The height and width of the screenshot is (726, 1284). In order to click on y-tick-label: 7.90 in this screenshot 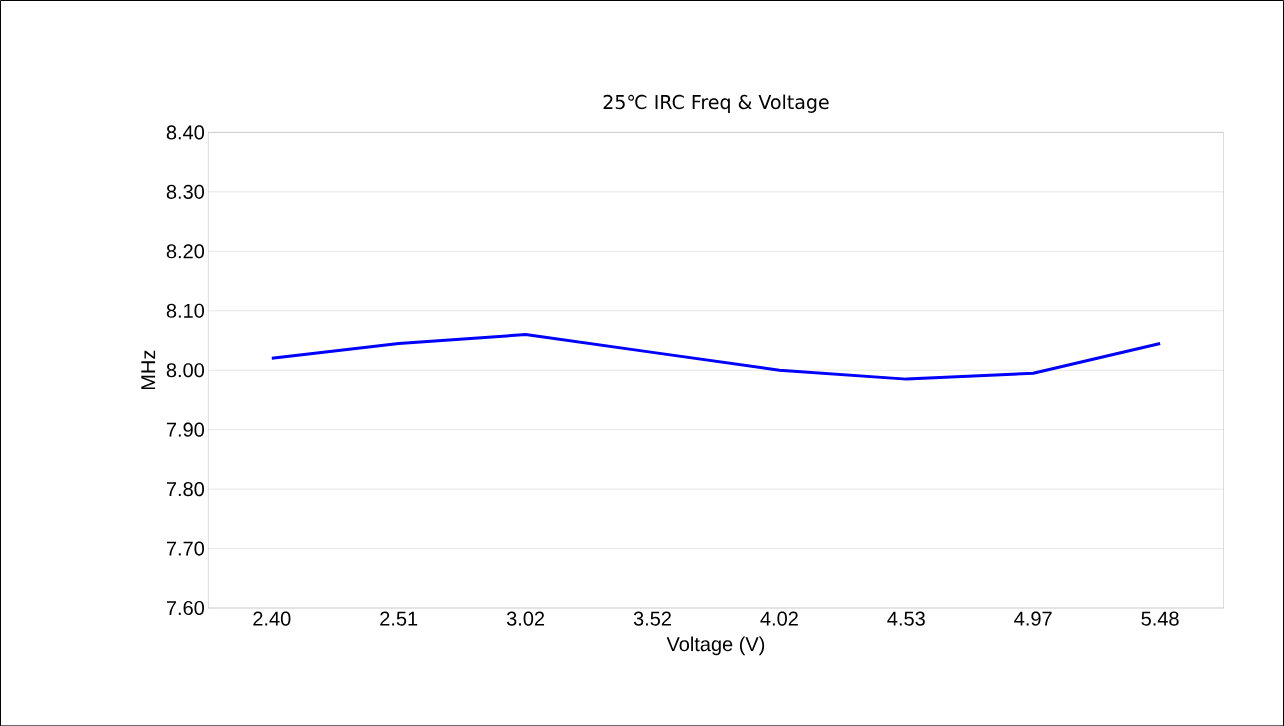, I will do `click(185, 429)`.